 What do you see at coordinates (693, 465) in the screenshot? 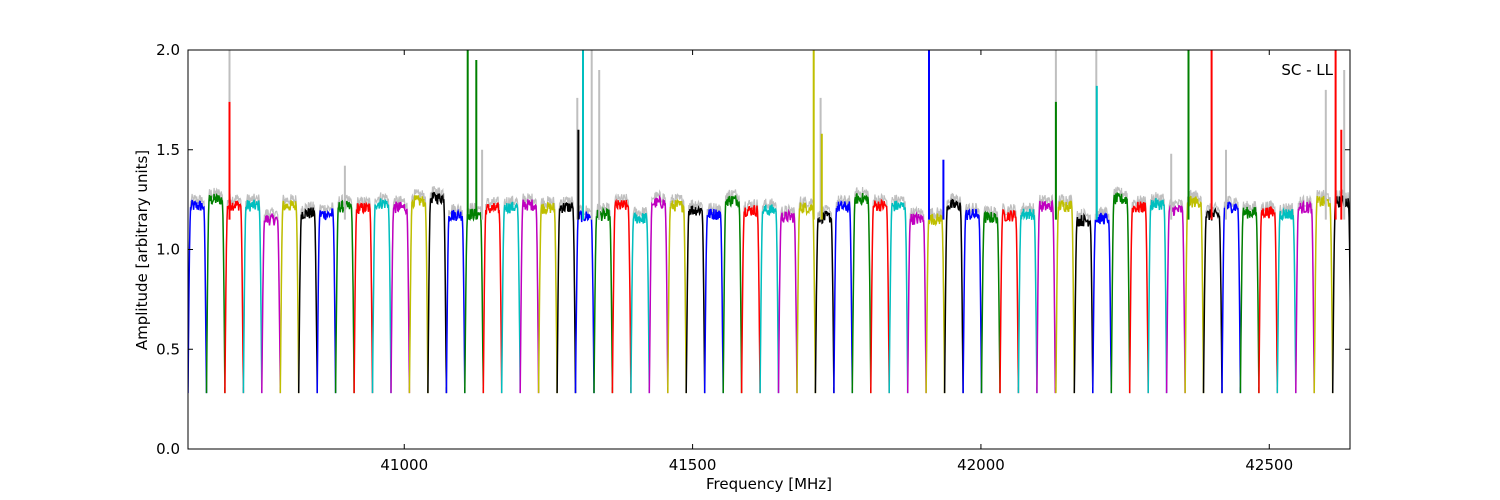
I see `x-tick-label: 41500` at bounding box center [693, 465].